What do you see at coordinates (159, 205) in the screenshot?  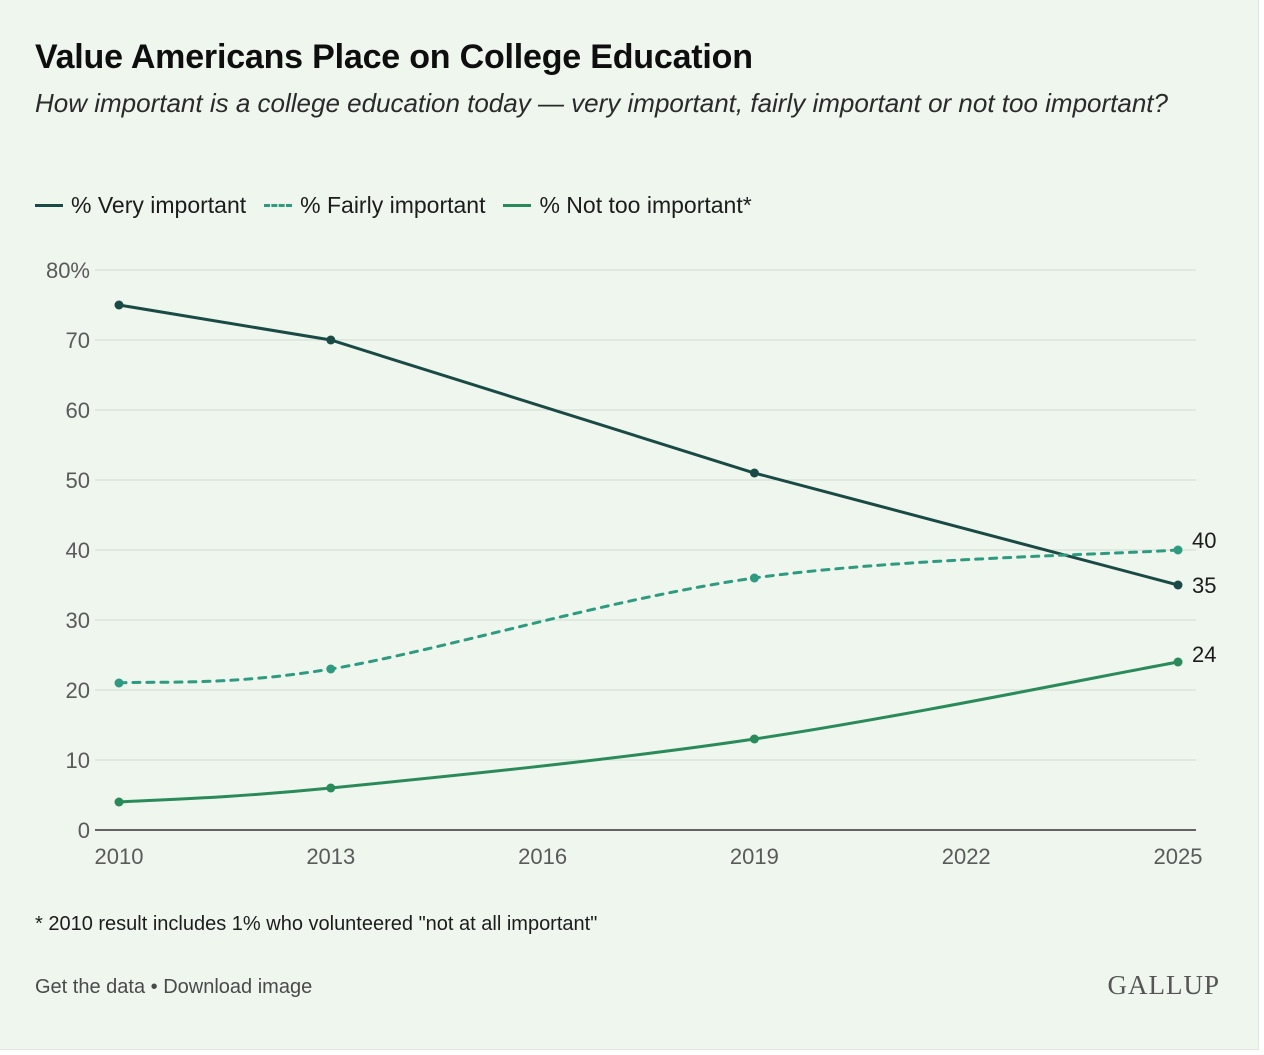 I see `legend-label-very-important: % Very important` at bounding box center [159, 205].